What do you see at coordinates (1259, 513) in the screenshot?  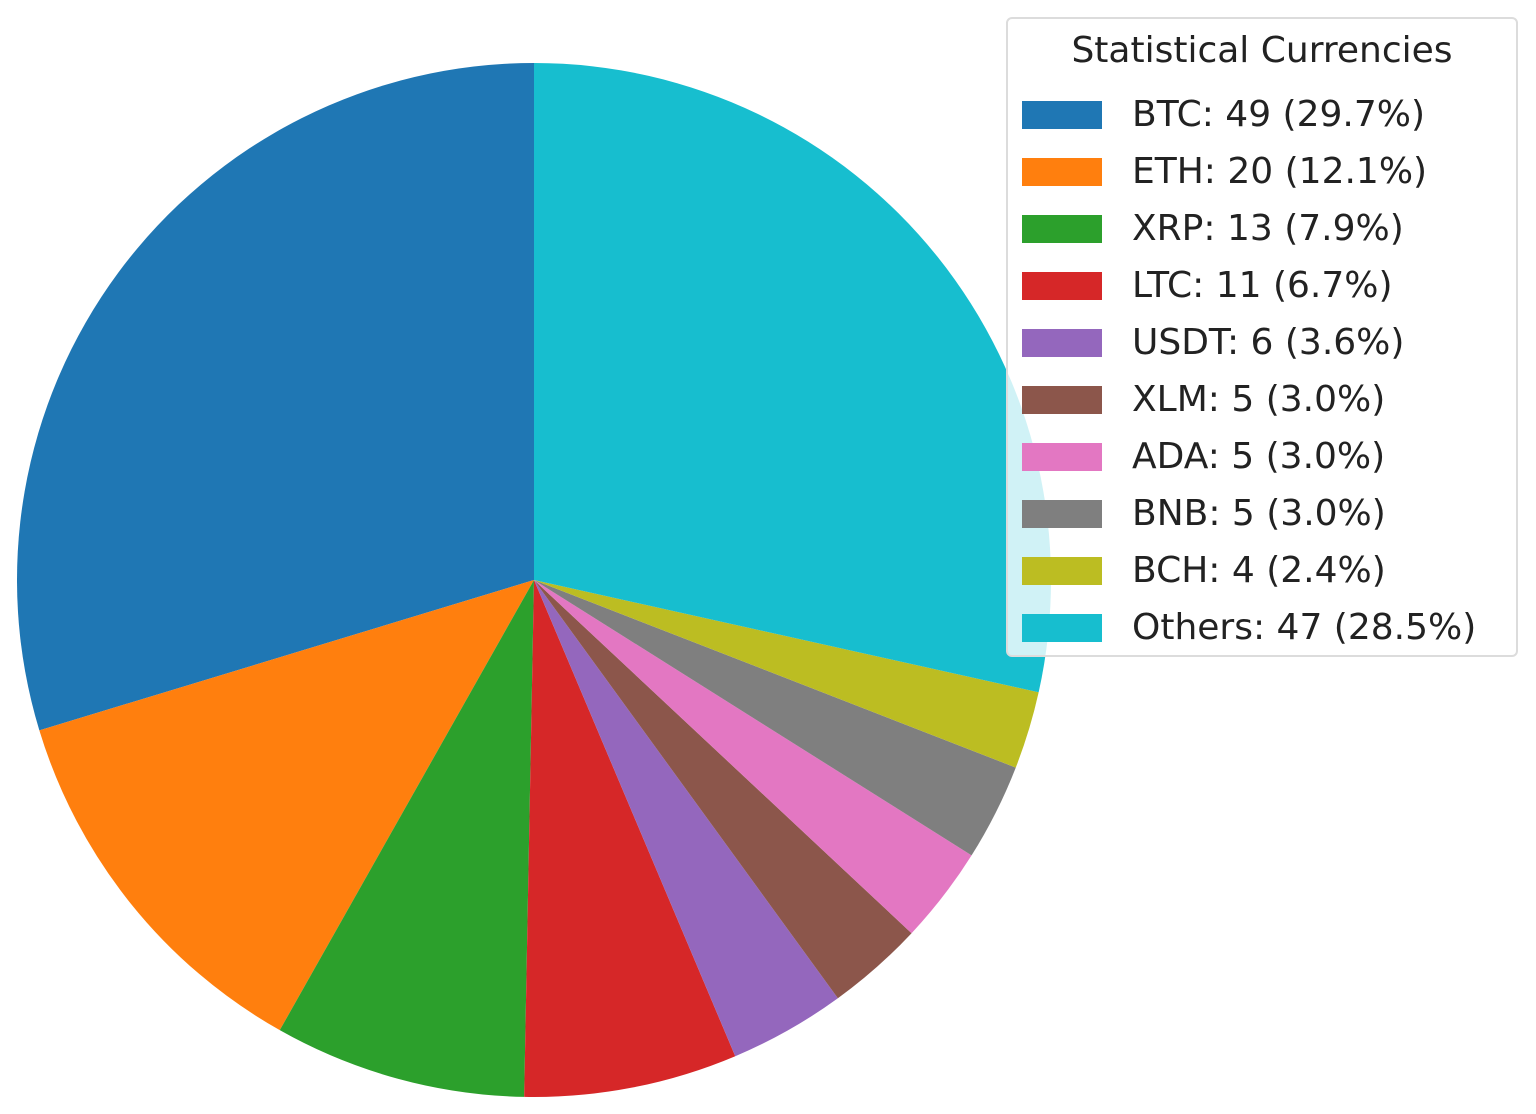 I see `legend-label: BNB: 5 (3.0%)` at bounding box center [1259, 513].